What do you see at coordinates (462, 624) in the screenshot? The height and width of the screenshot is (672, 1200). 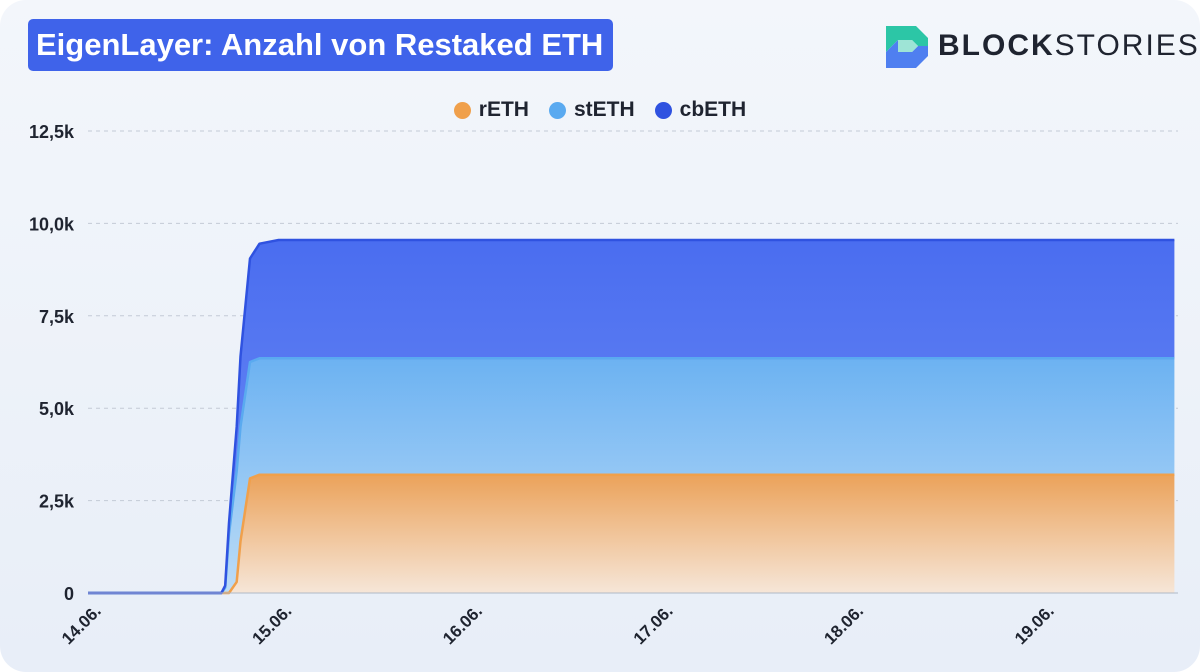 I see `x-tick-label: 16.06.` at bounding box center [462, 624].